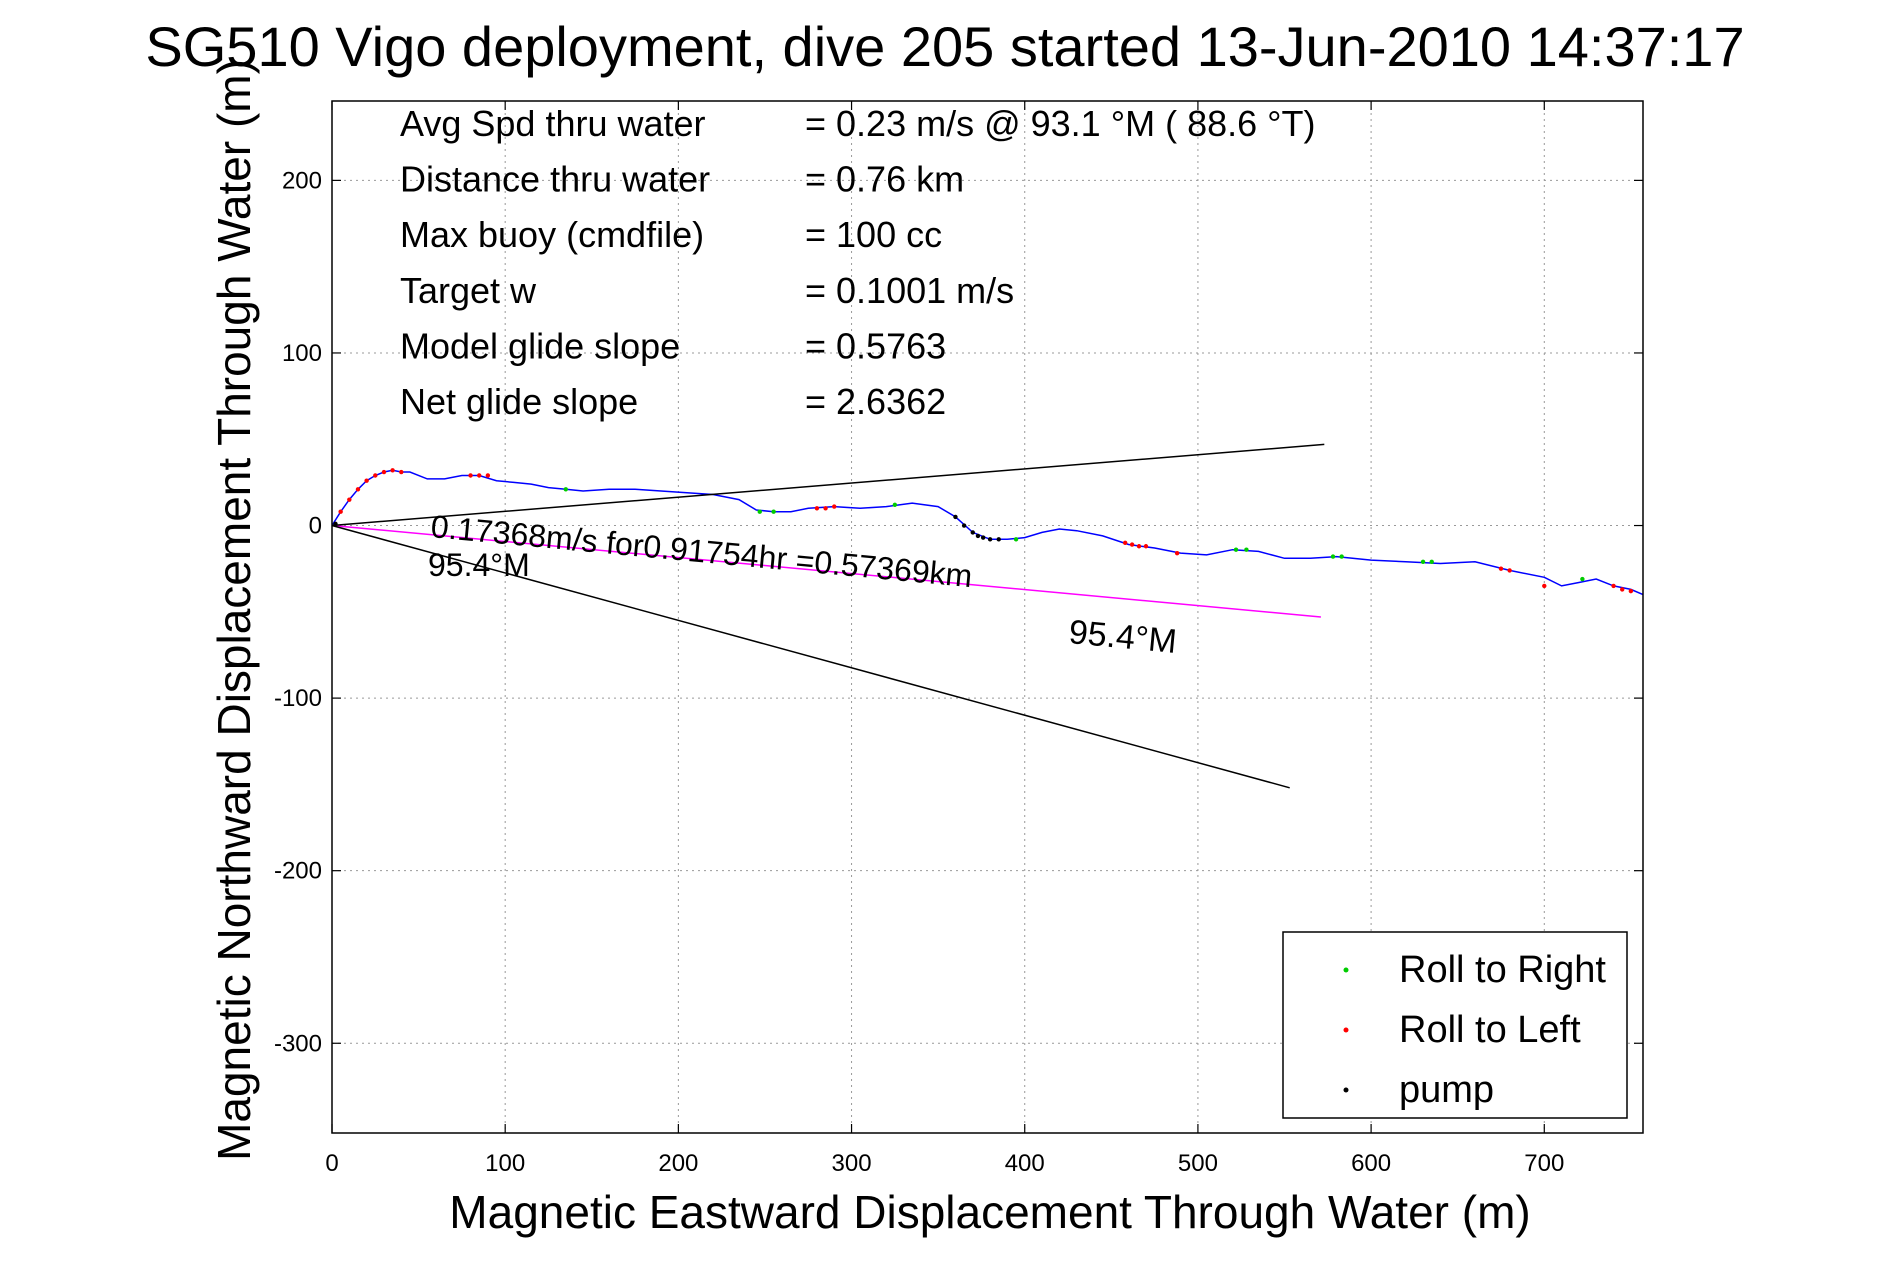 Image resolution: width=1891 pixels, height=1262 pixels. Describe the element at coordinates (468, 290) in the screenshot. I see `info-label: Target w` at that location.